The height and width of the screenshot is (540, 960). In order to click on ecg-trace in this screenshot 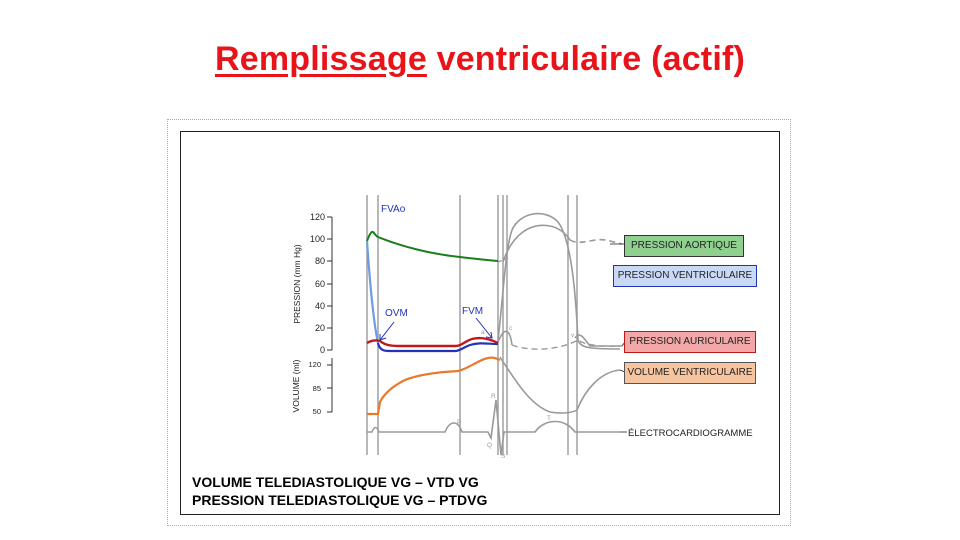, I will do `click(493, 427)`.